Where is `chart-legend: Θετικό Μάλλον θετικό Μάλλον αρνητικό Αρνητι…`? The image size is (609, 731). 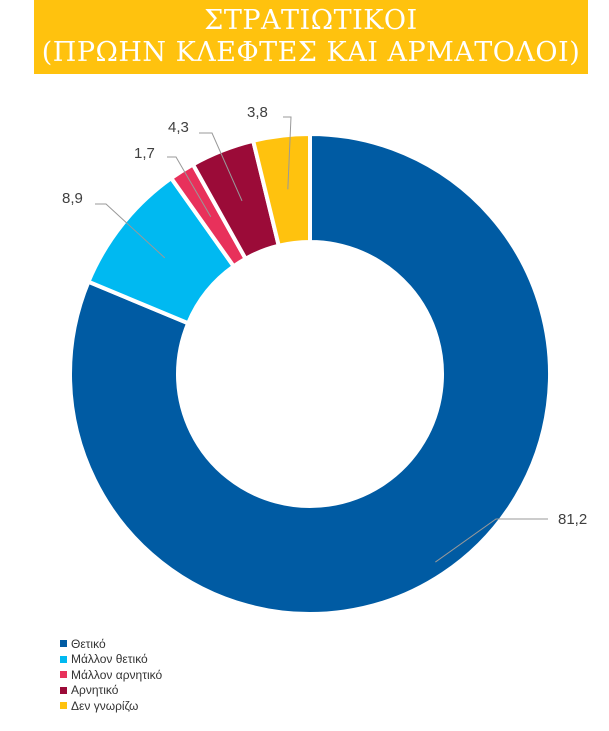
chart-legend: Θετικό Μάλλον θετικό Μάλλον αρνητικό Αρνητι… is located at coordinates (111, 675).